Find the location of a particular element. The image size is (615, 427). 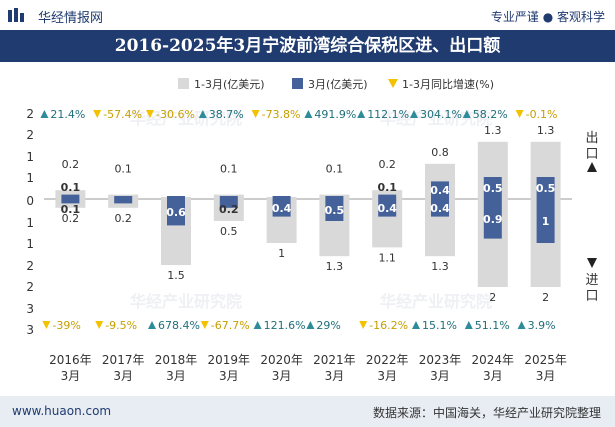

legend-label: 1-3月(亿美元) is located at coordinates (229, 84).